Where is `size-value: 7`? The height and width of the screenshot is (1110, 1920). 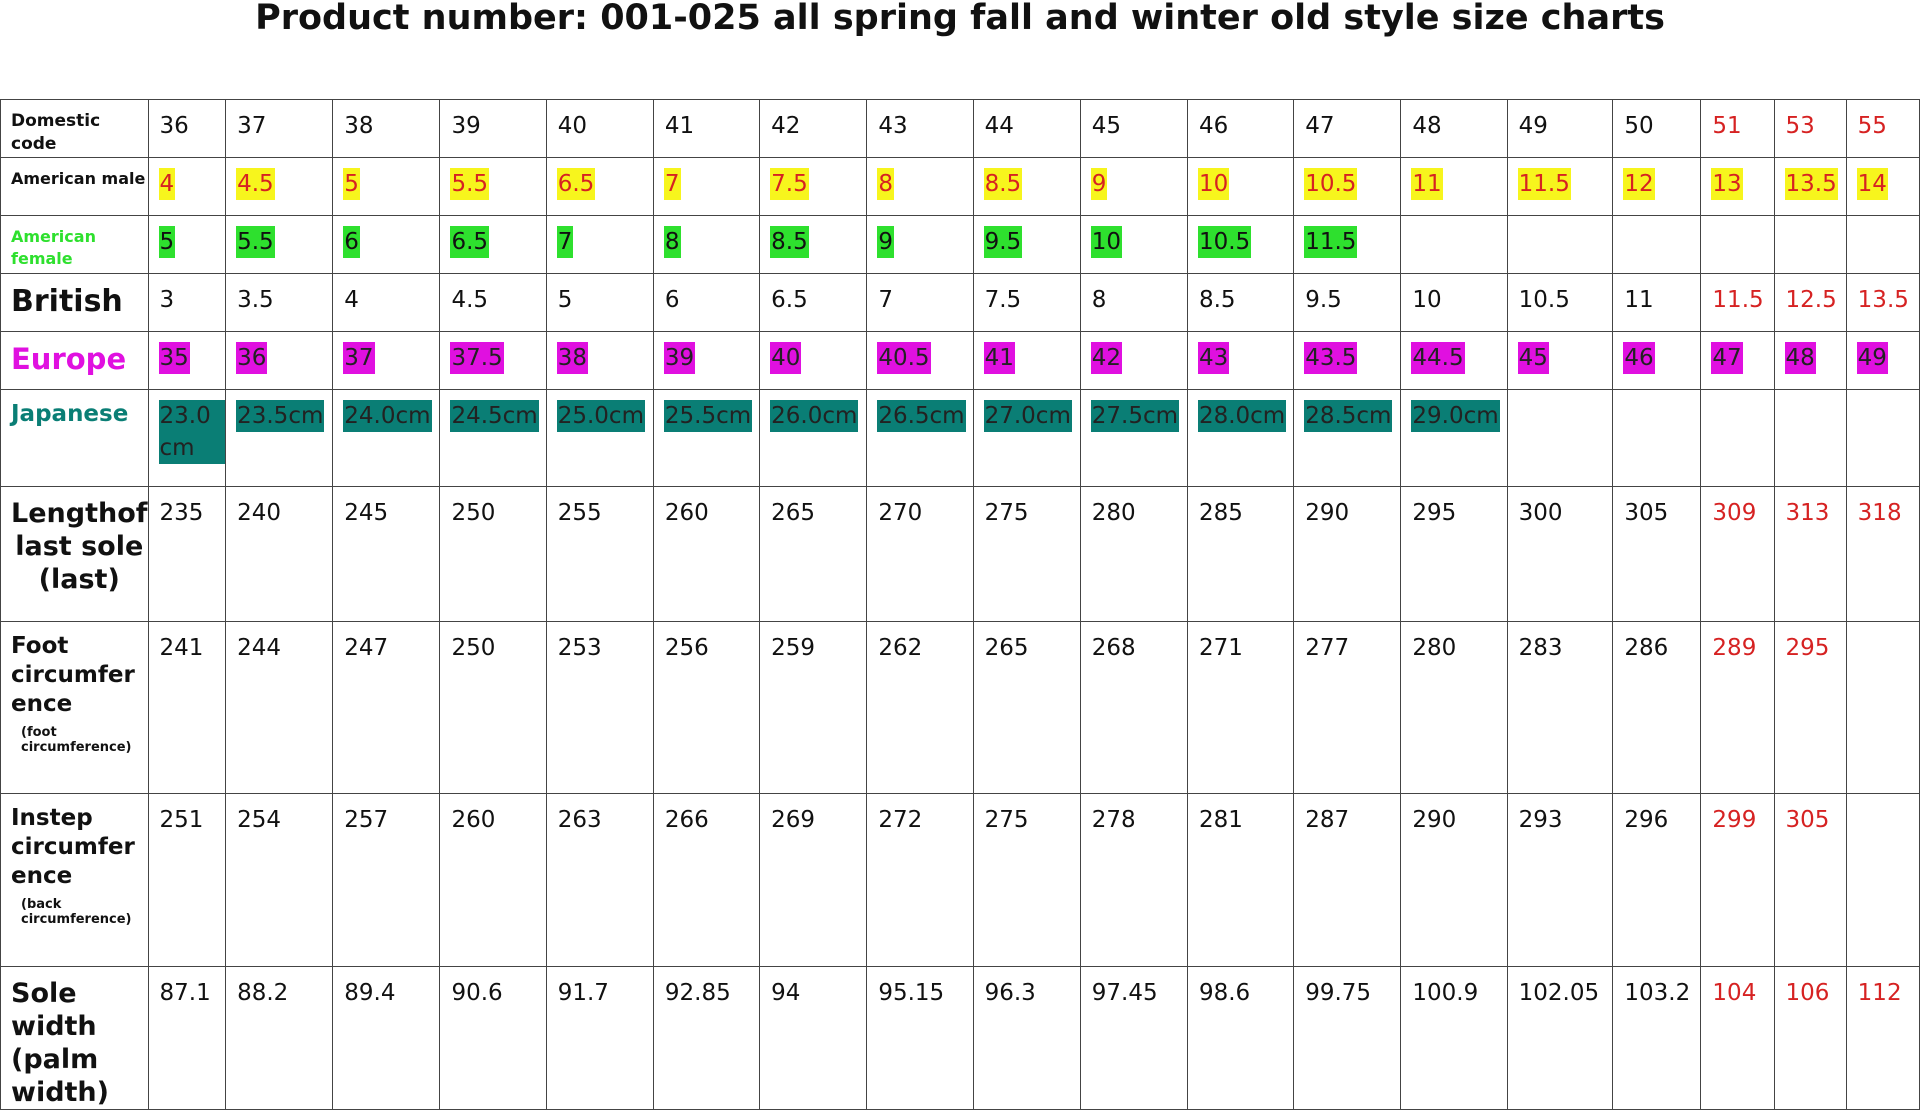 size-value: 7 is located at coordinates (885, 300).